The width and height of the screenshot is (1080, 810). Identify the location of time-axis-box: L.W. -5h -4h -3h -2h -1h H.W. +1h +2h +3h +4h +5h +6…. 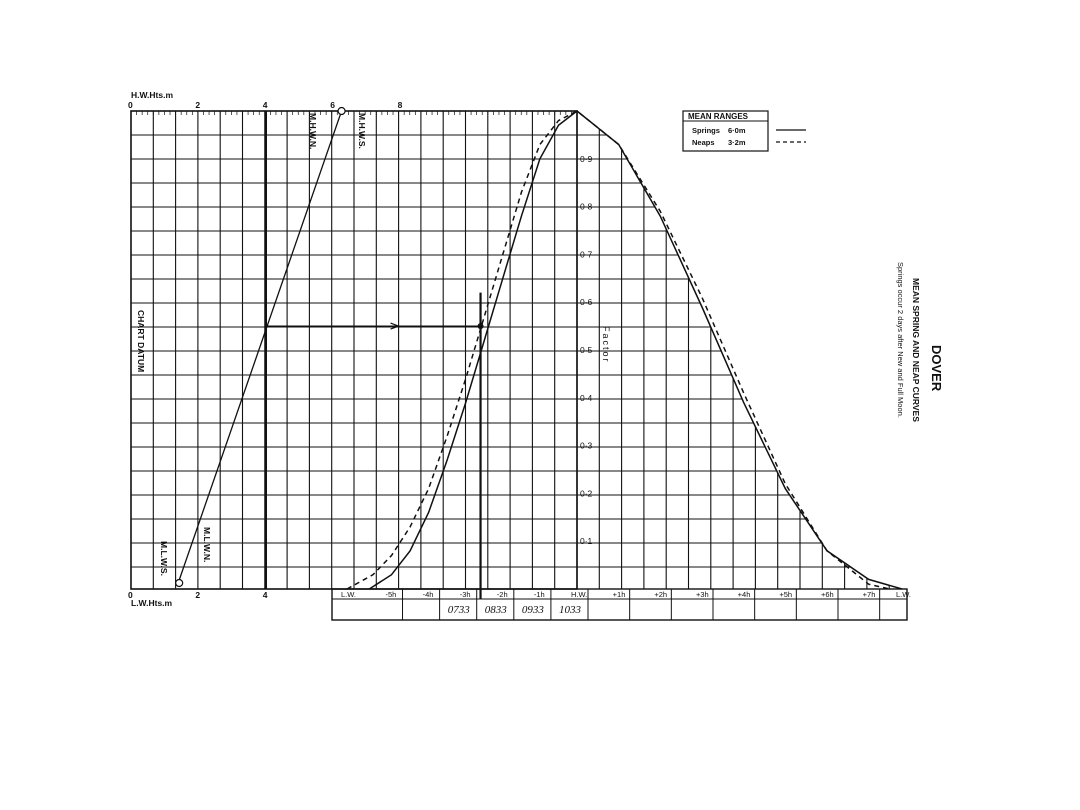
(621, 604).